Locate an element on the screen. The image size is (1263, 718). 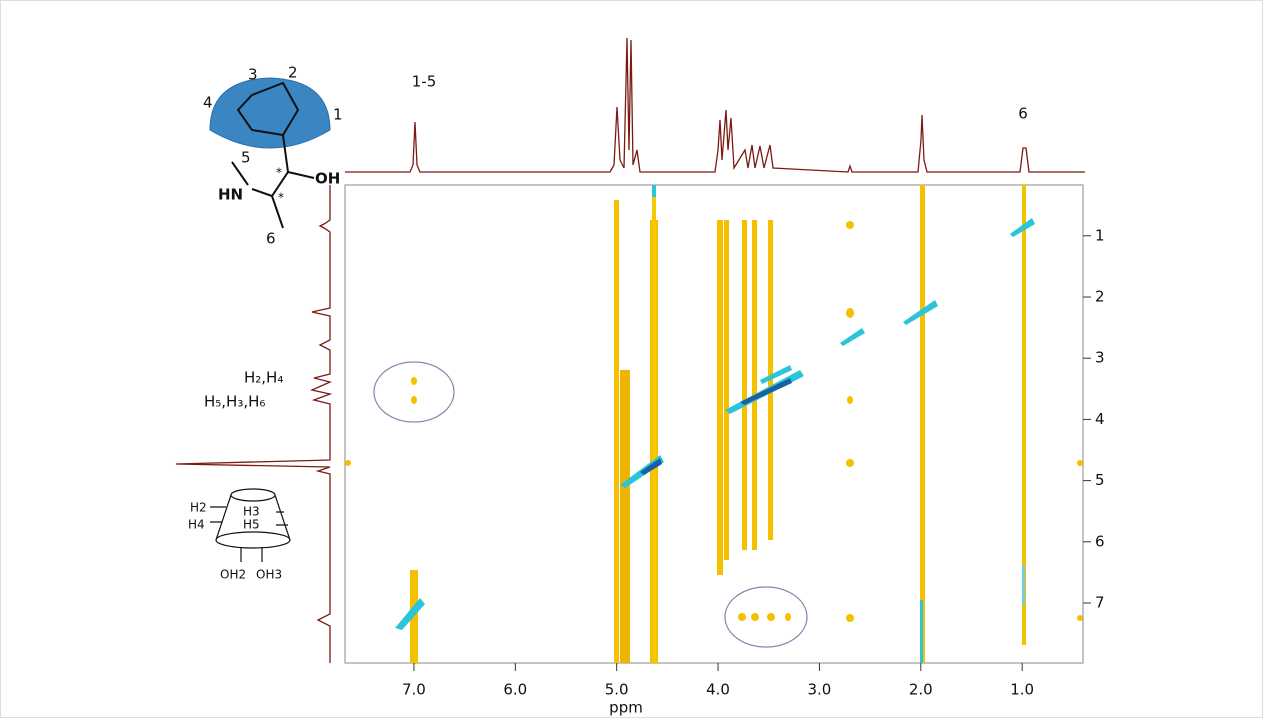
x-tick-label: 6.0 is located at coordinates (515, 690).